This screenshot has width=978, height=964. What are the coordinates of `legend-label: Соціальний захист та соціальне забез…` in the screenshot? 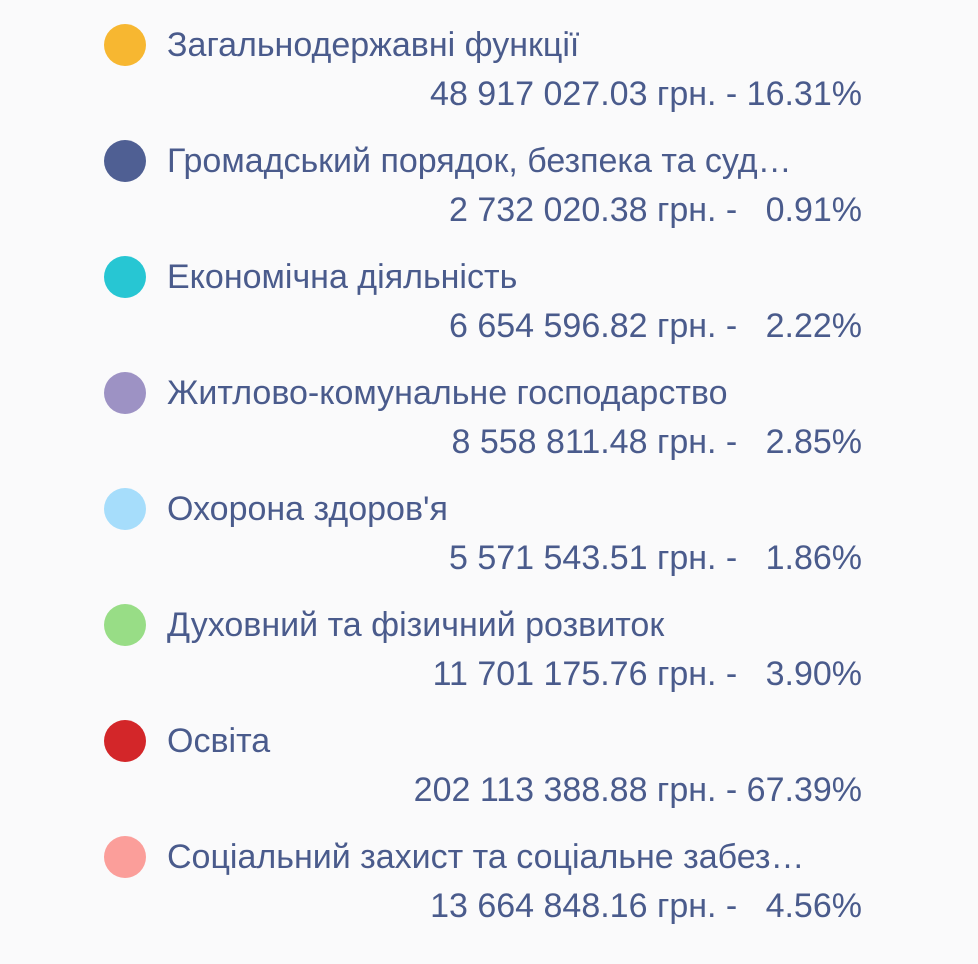 It's located at (486, 857).